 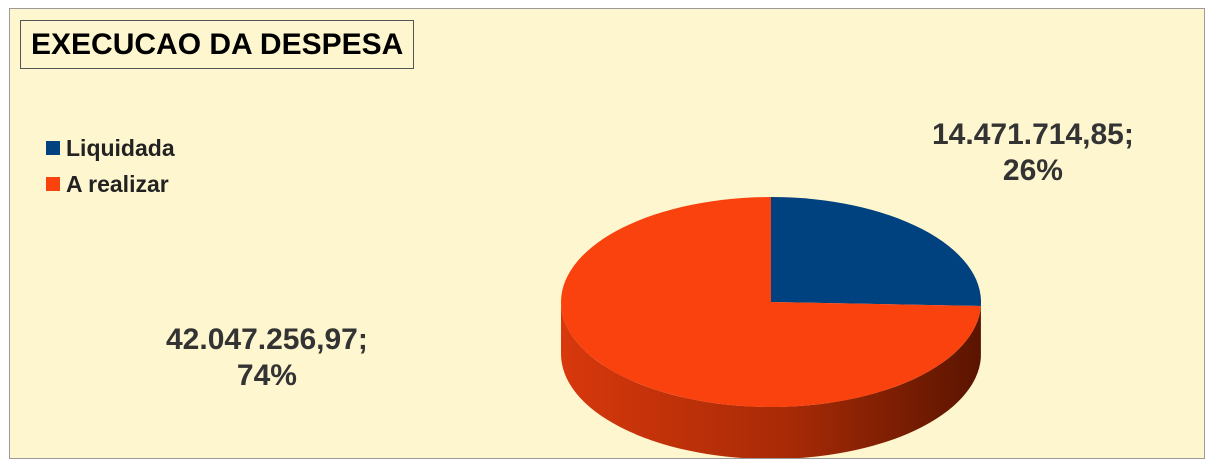 What do you see at coordinates (53, 148) in the screenshot?
I see `legend-swatch-liquidada` at bounding box center [53, 148].